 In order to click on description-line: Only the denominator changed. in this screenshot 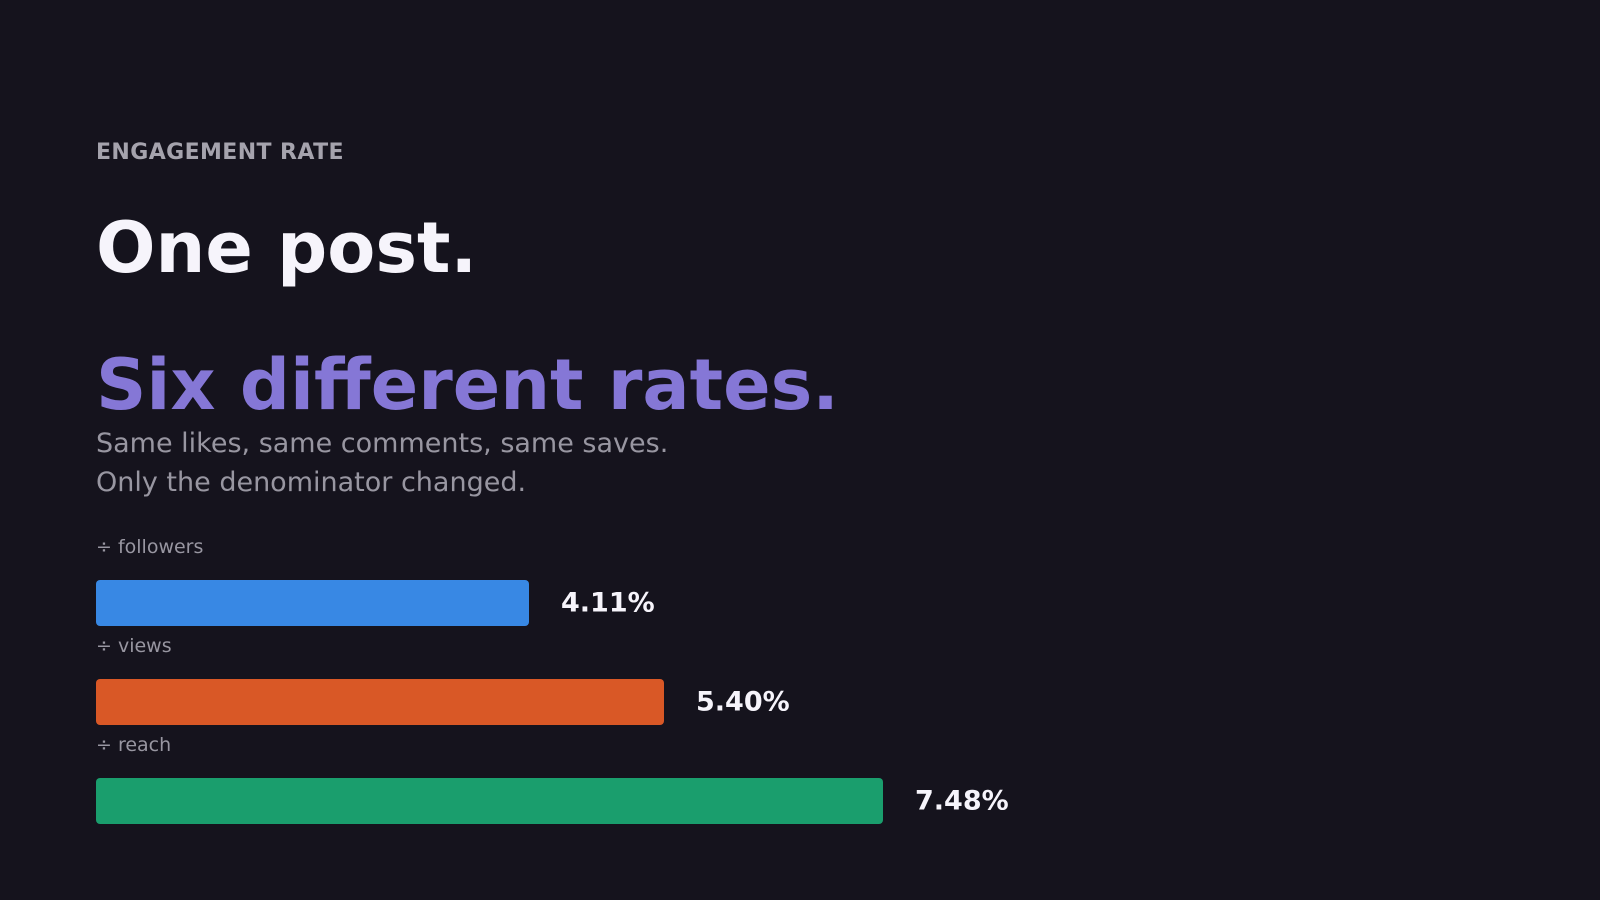, I will do `click(311, 482)`.